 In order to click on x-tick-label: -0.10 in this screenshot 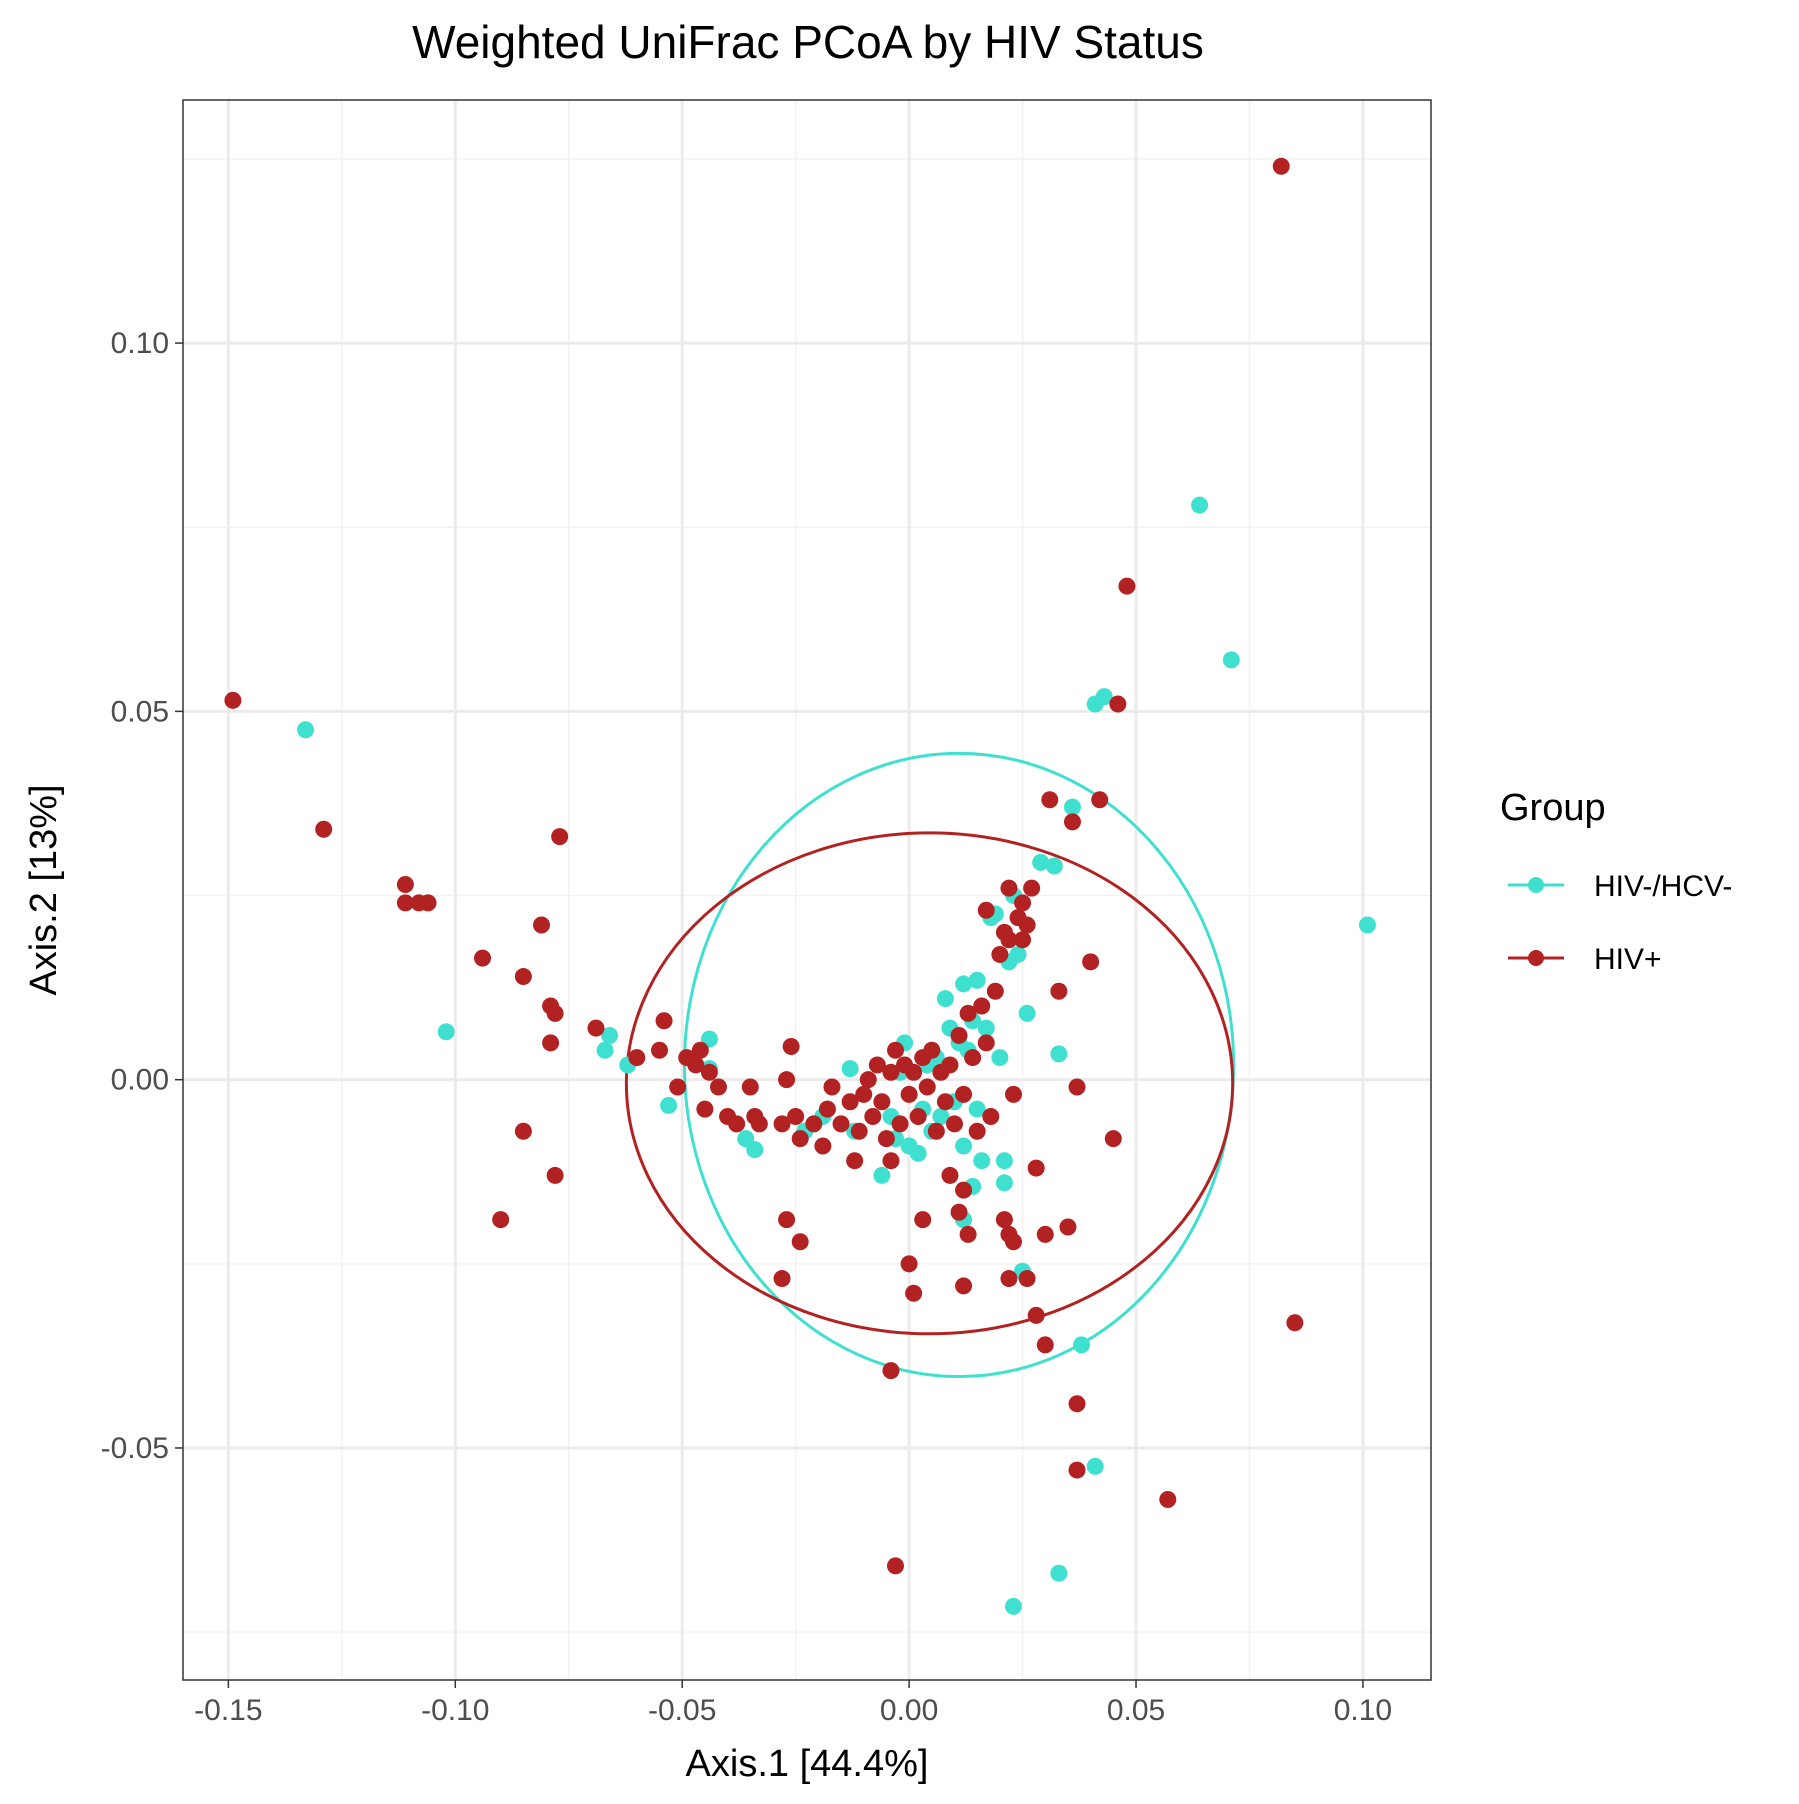, I will do `click(455, 1710)`.